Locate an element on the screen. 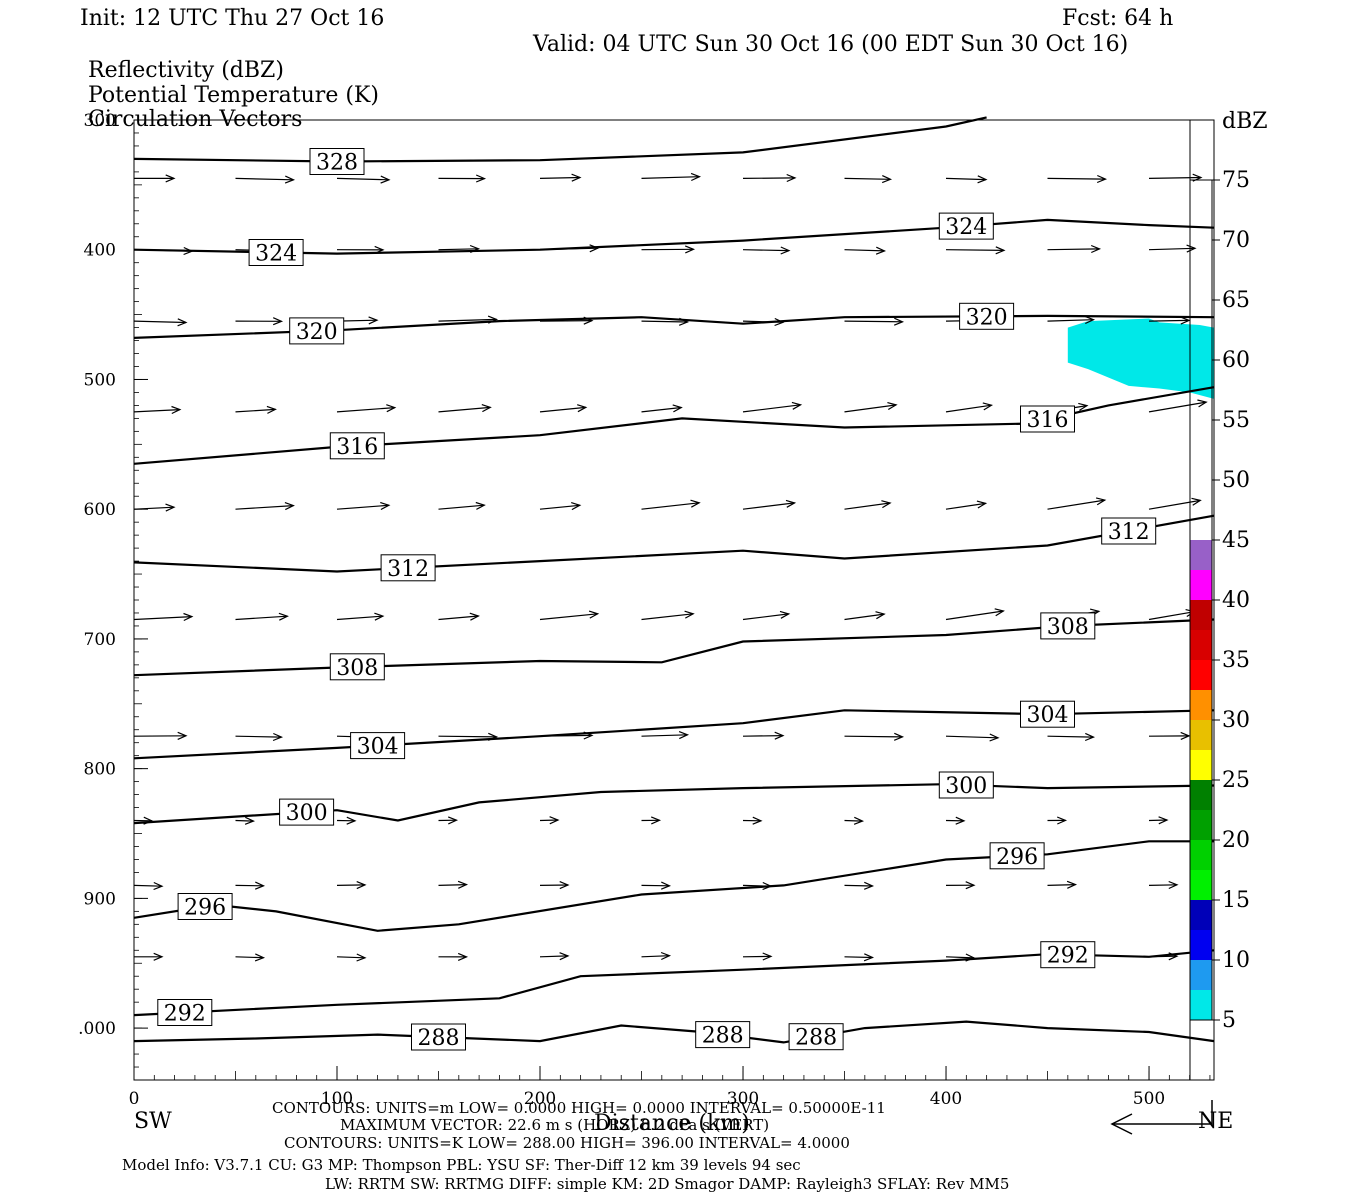 The image size is (1350, 1200). contour-label-296: 296 is located at coordinates (205, 907).